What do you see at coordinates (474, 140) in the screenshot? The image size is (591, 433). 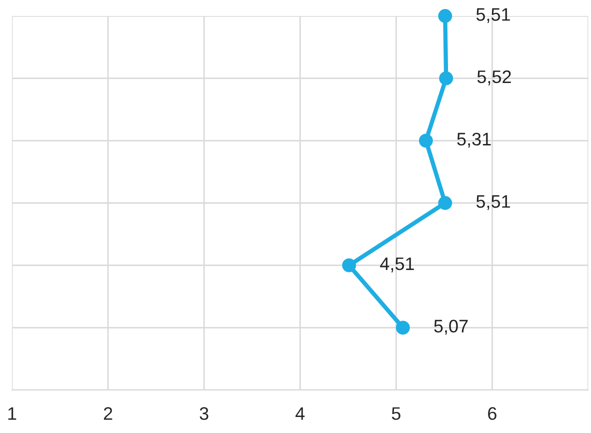 I see `data-label: 5,31` at bounding box center [474, 140].